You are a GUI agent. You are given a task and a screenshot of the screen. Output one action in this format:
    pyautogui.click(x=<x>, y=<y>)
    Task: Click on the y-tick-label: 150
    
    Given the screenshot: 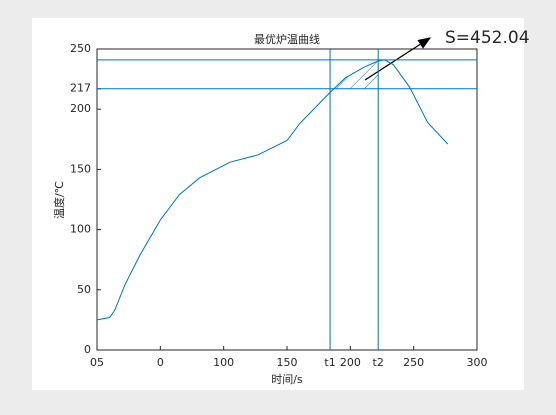 What is the action you would take?
    pyautogui.click(x=80, y=168)
    